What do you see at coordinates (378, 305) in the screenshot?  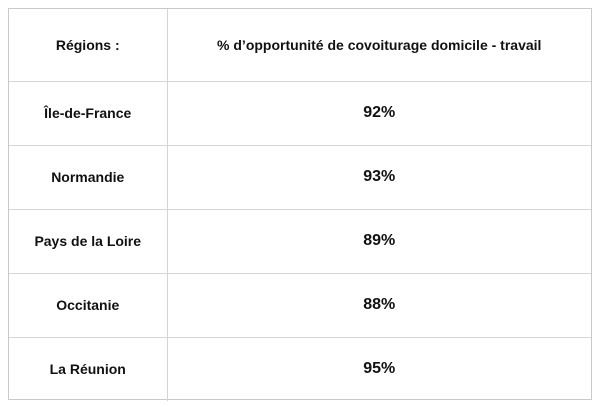 I see `percentage-cell: 88%` at bounding box center [378, 305].